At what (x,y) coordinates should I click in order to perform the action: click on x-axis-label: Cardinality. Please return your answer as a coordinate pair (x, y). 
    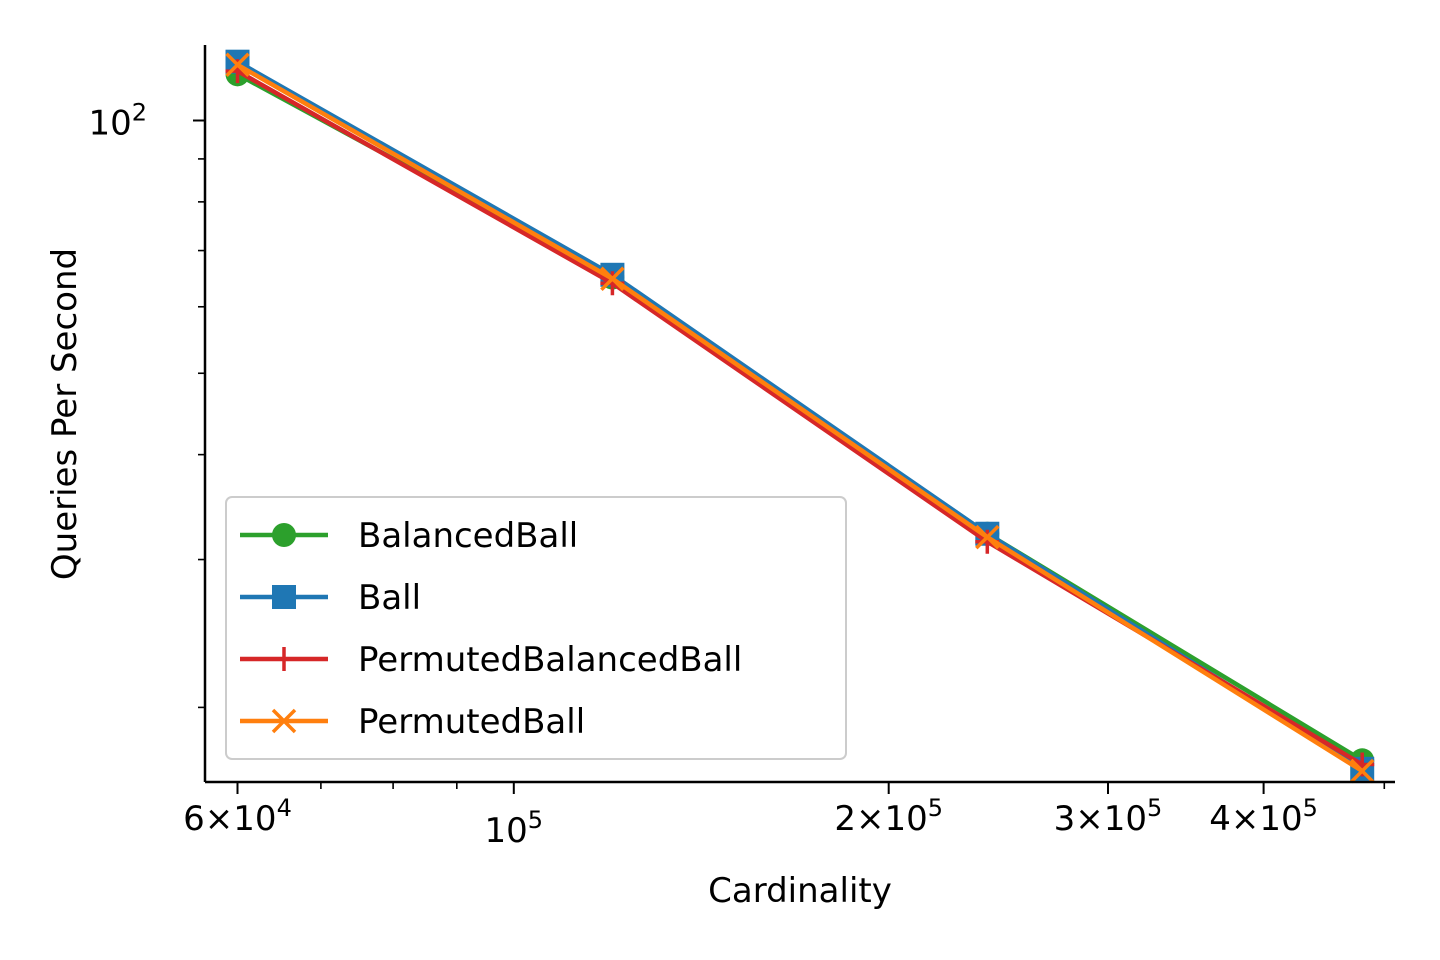
    Looking at the image, I should click on (800, 891).